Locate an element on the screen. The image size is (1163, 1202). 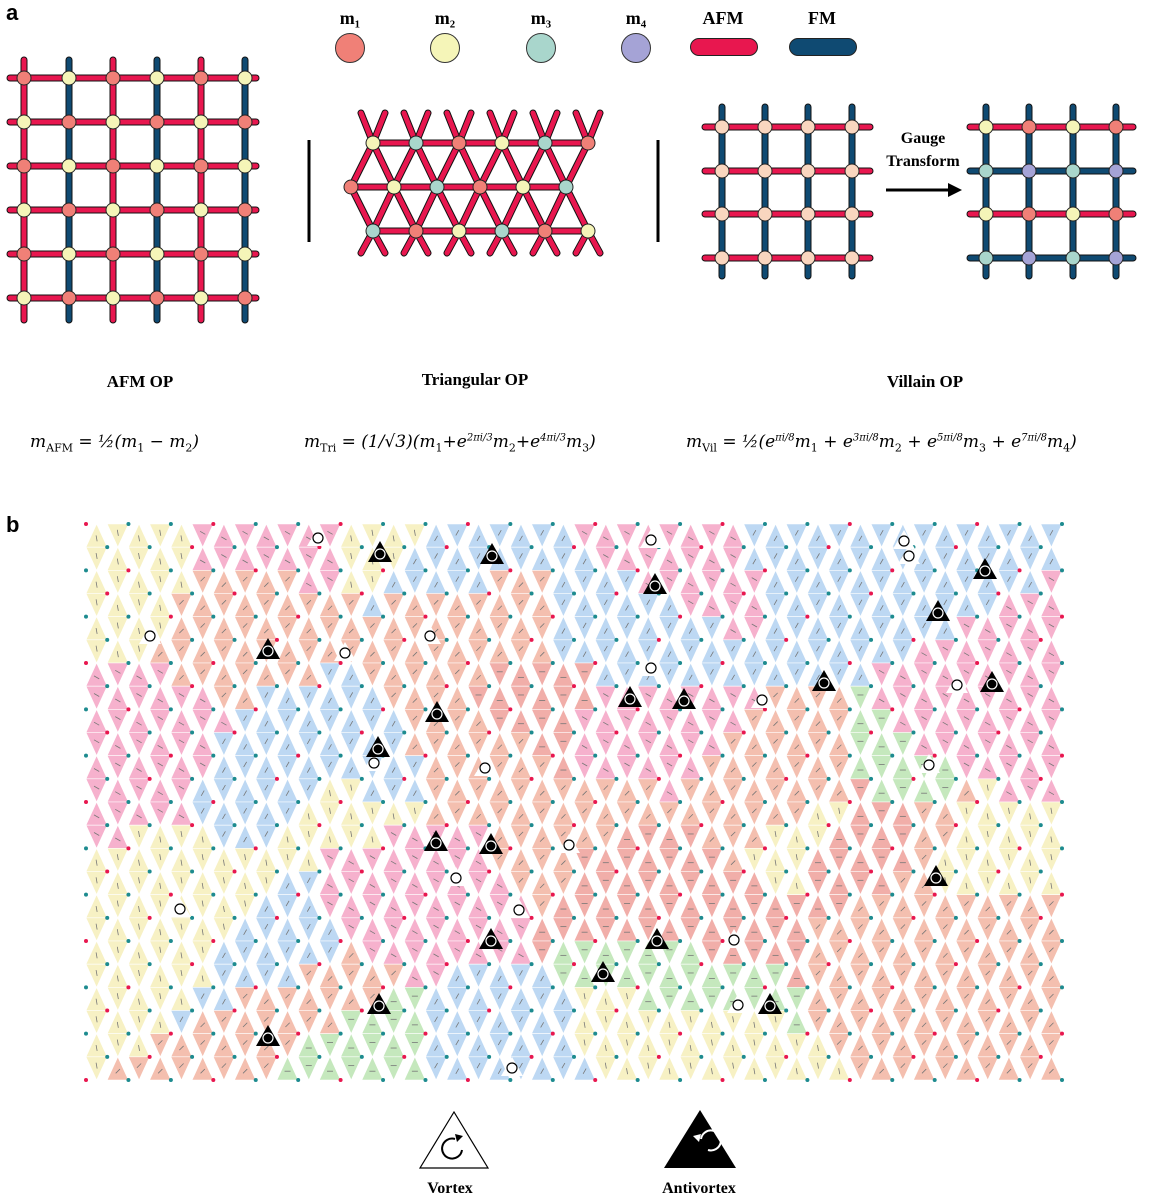
vortex-marker is located at coordinates (345, 651).